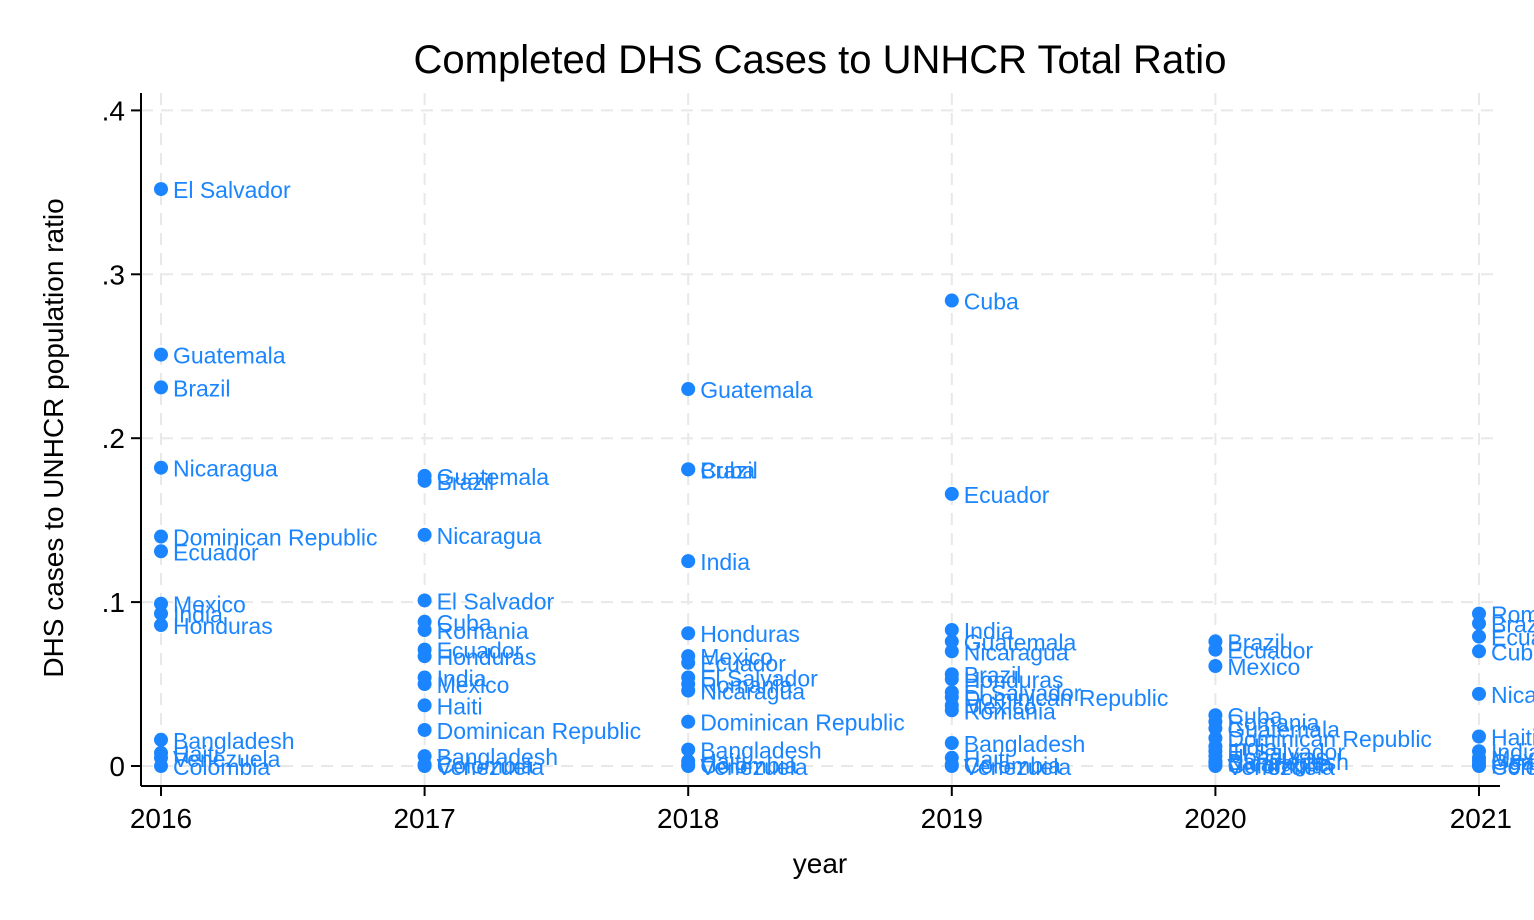 The width and height of the screenshot is (1534, 920). Describe the element at coordinates (820, 60) in the screenshot. I see `chart-title: Completed DHS Cases to UNHCR Total Ratio` at that location.